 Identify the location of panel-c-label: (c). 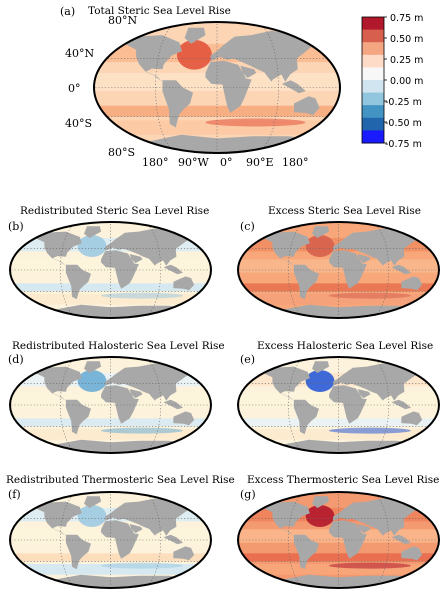
(247, 226).